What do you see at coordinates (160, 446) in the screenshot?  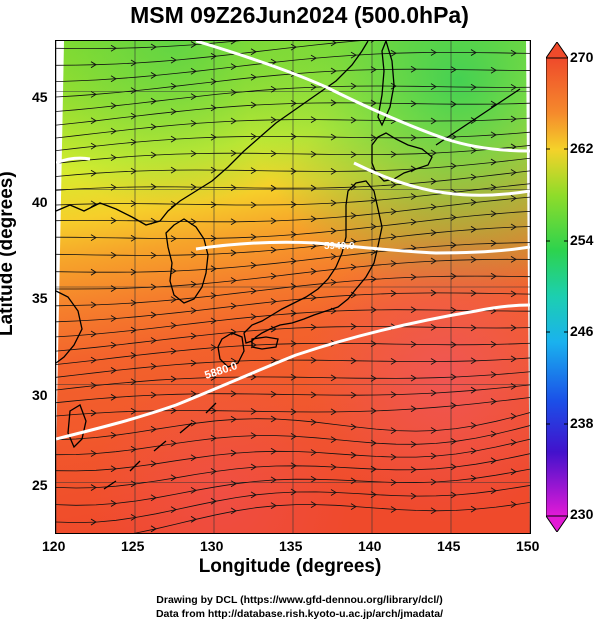 I see `coastline-ryukyu` at bounding box center [160, 446].